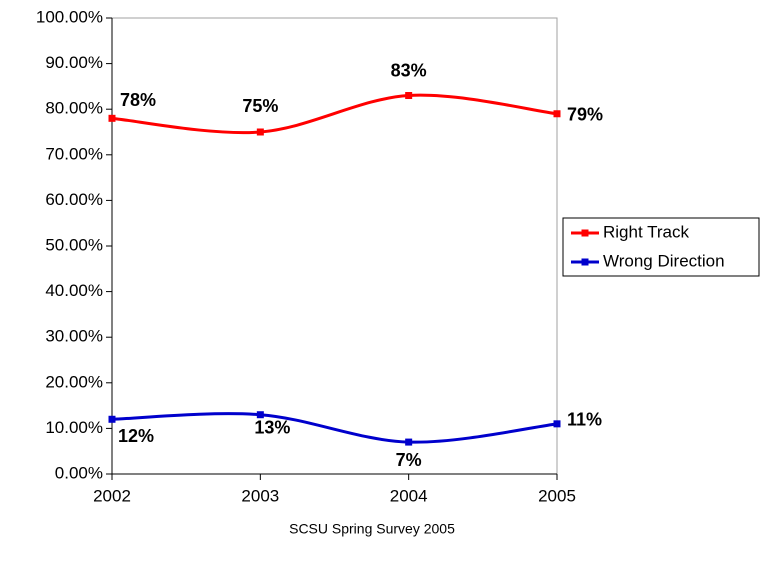 This screenshot has height=565, width=762. Describe the element at coordinates (409, 70) in the screenshot. I see `data-label: 83%` at that location.